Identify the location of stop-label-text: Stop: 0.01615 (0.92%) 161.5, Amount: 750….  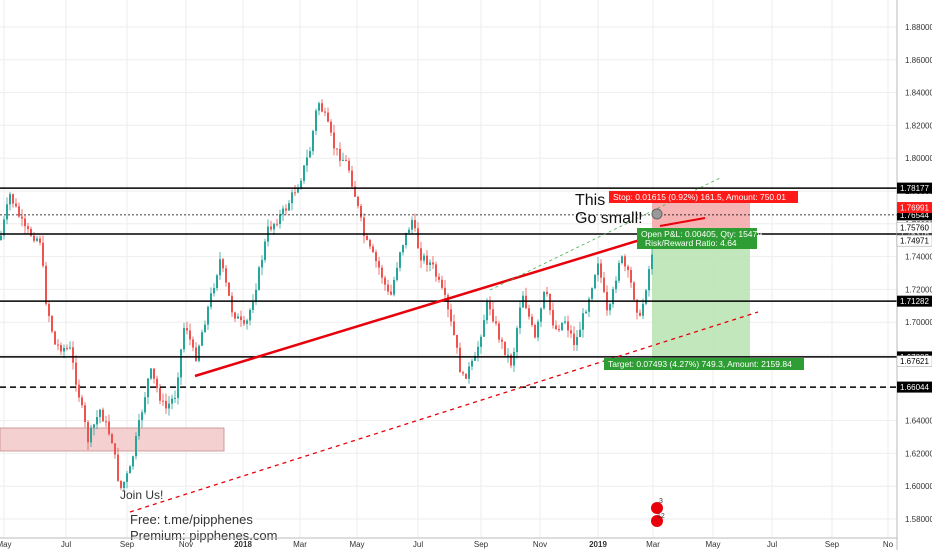
(699, 197).